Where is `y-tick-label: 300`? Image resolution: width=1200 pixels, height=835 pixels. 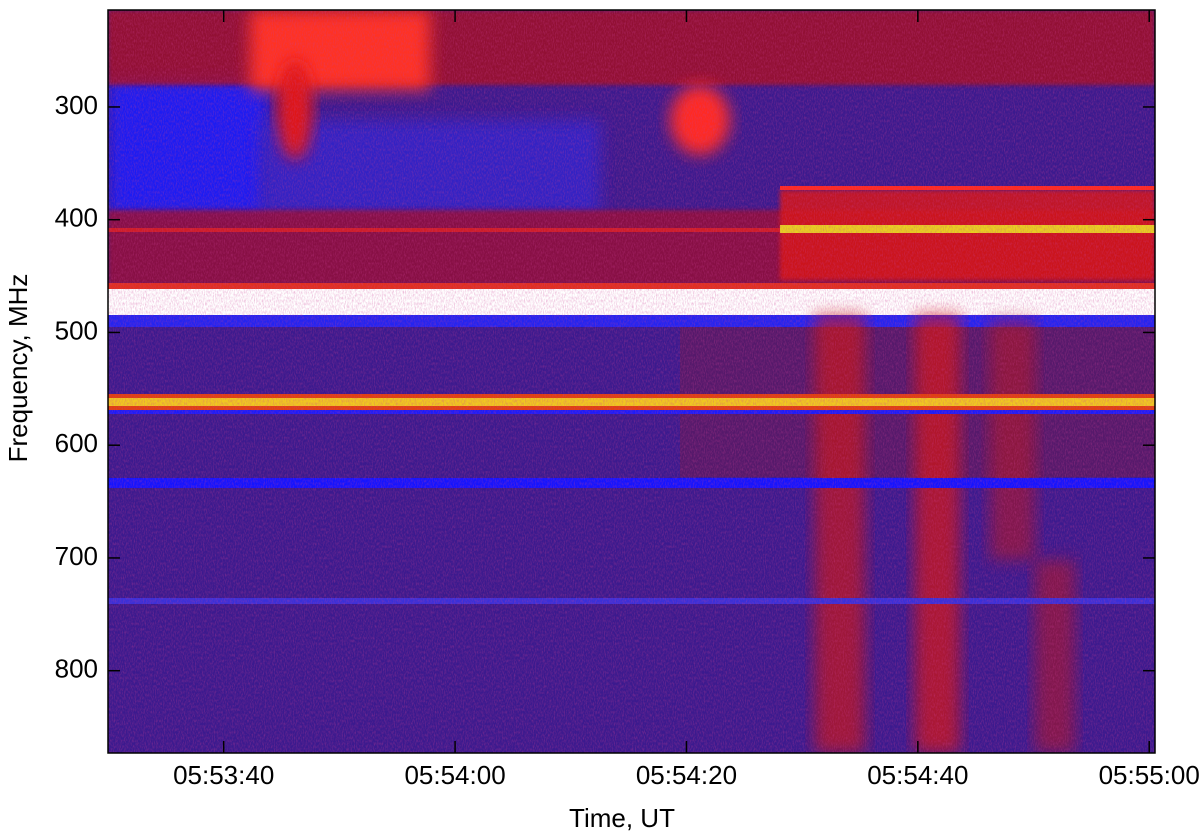
y-tick-label: 300 is located at coordinates (76, 105).